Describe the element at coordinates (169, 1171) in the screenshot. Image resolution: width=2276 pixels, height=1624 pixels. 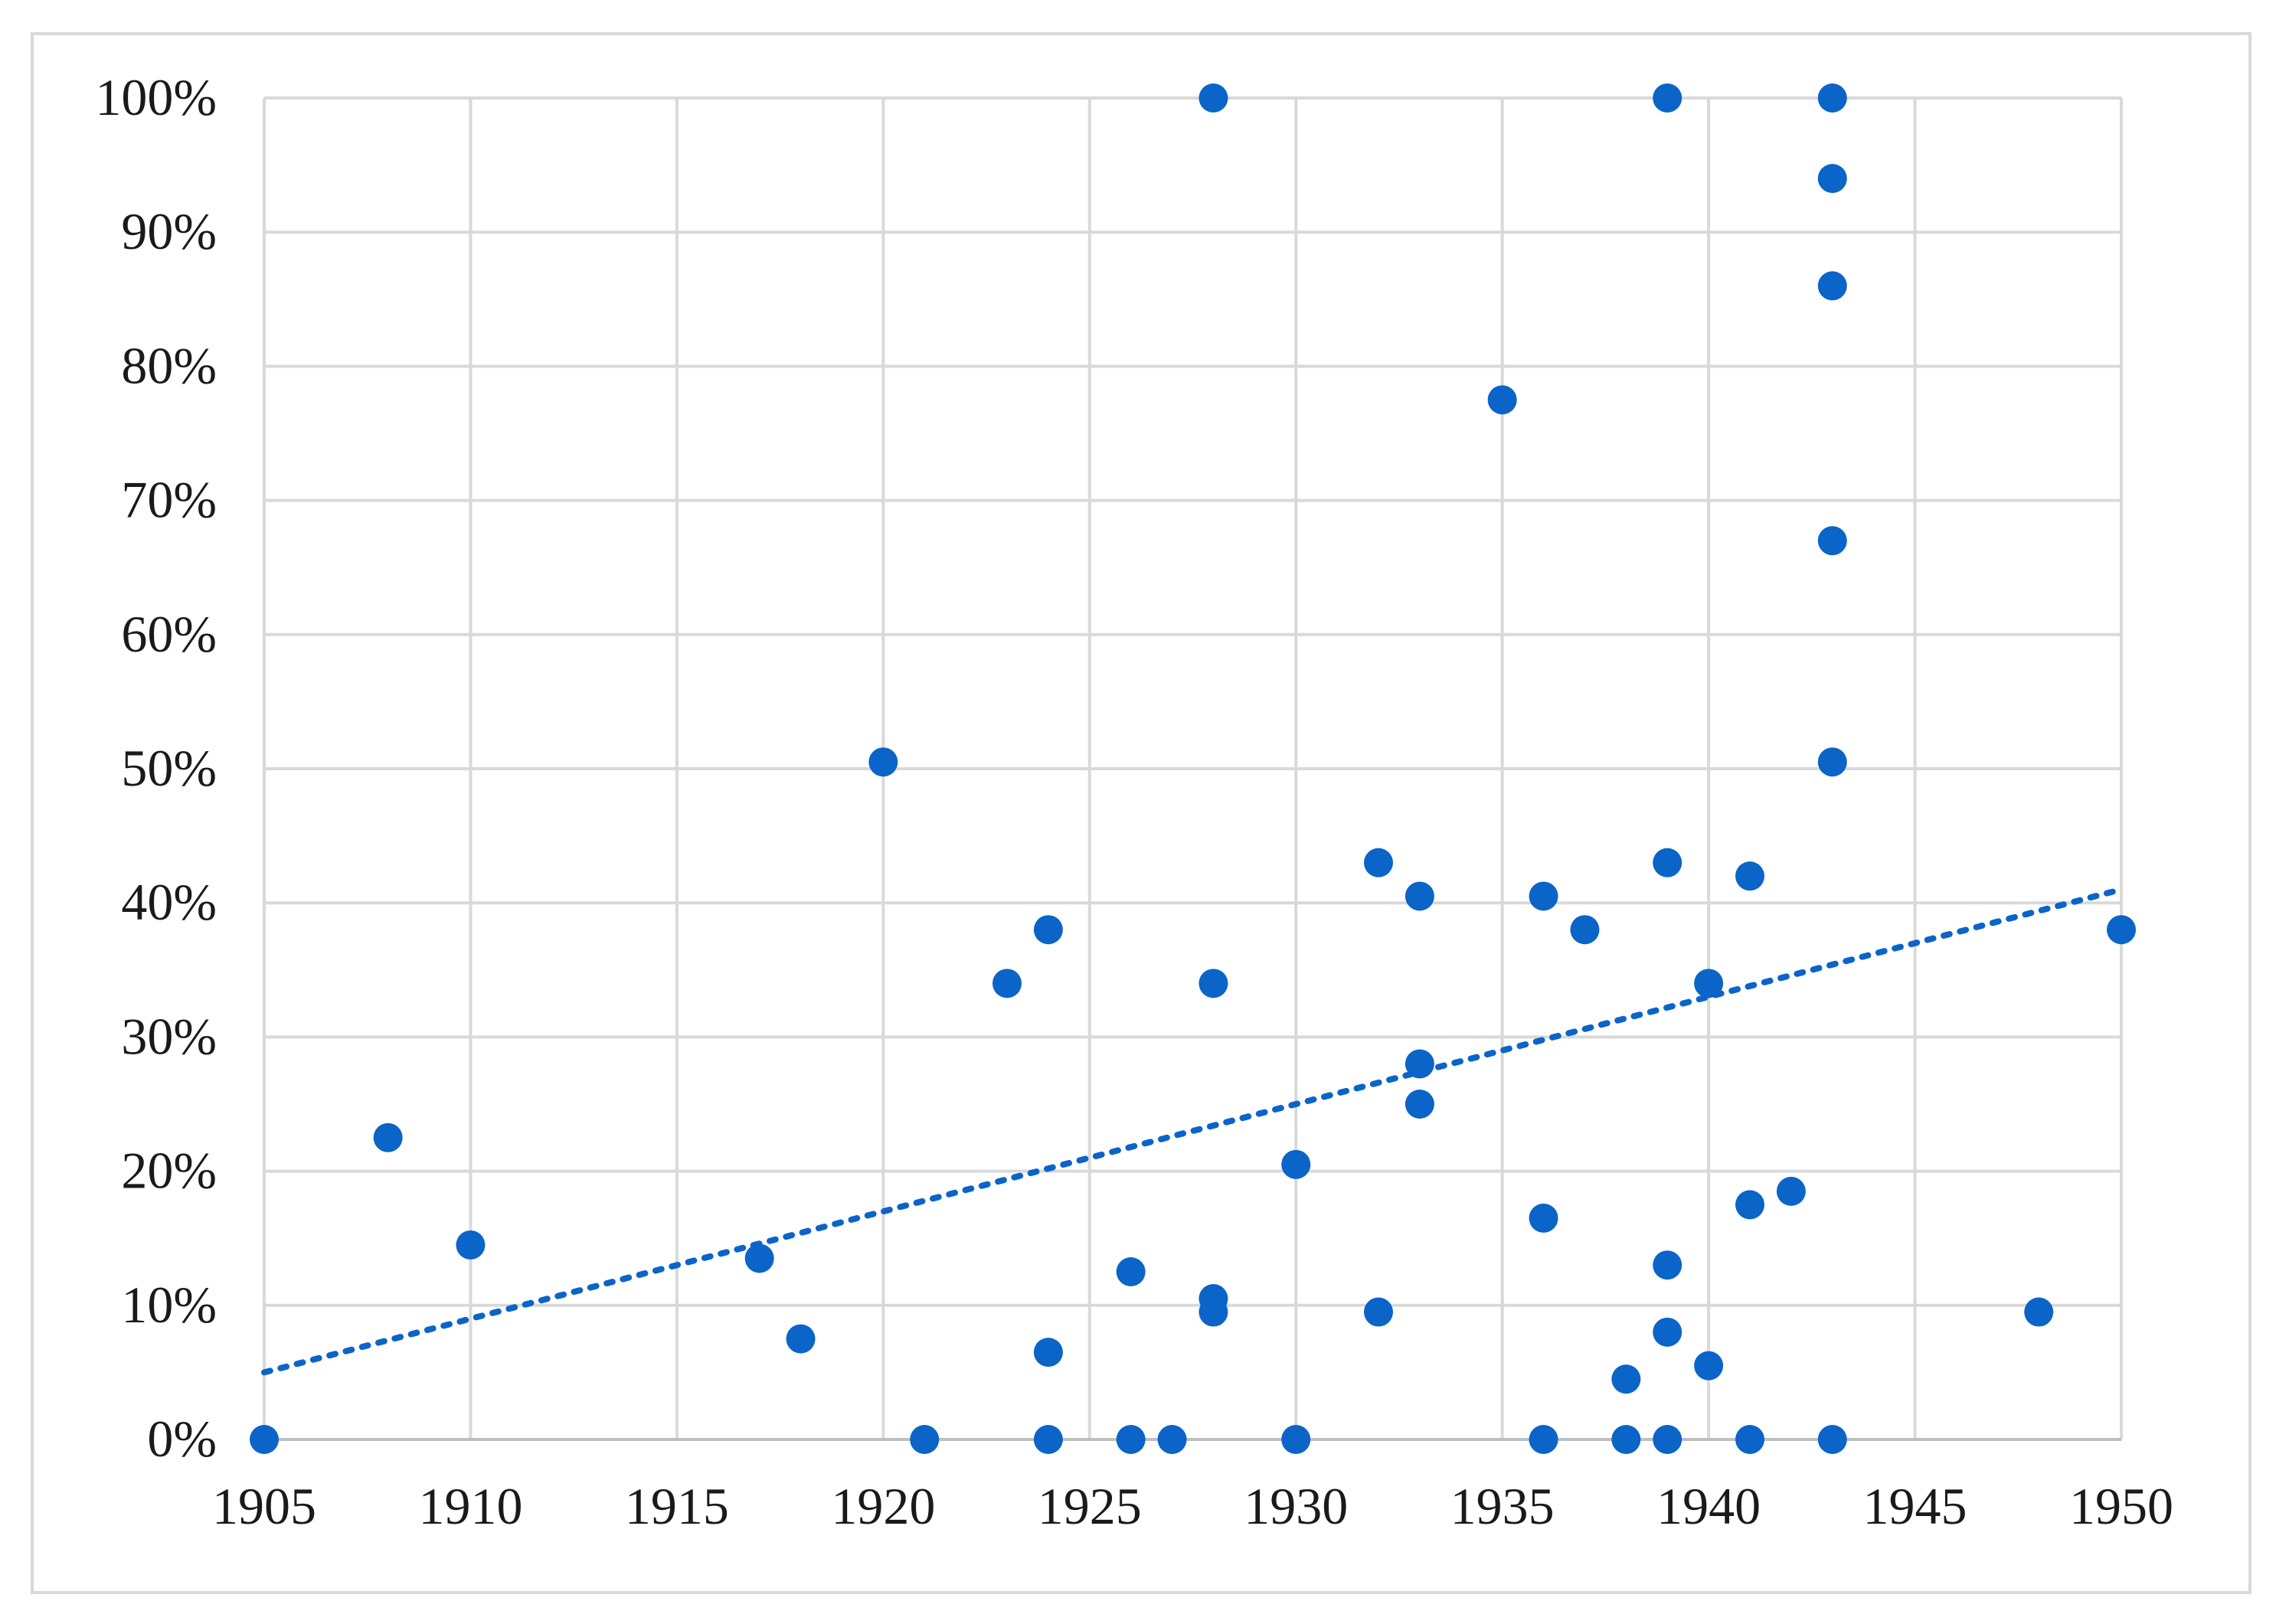
I see `y-tick-label: 20%` at that location.